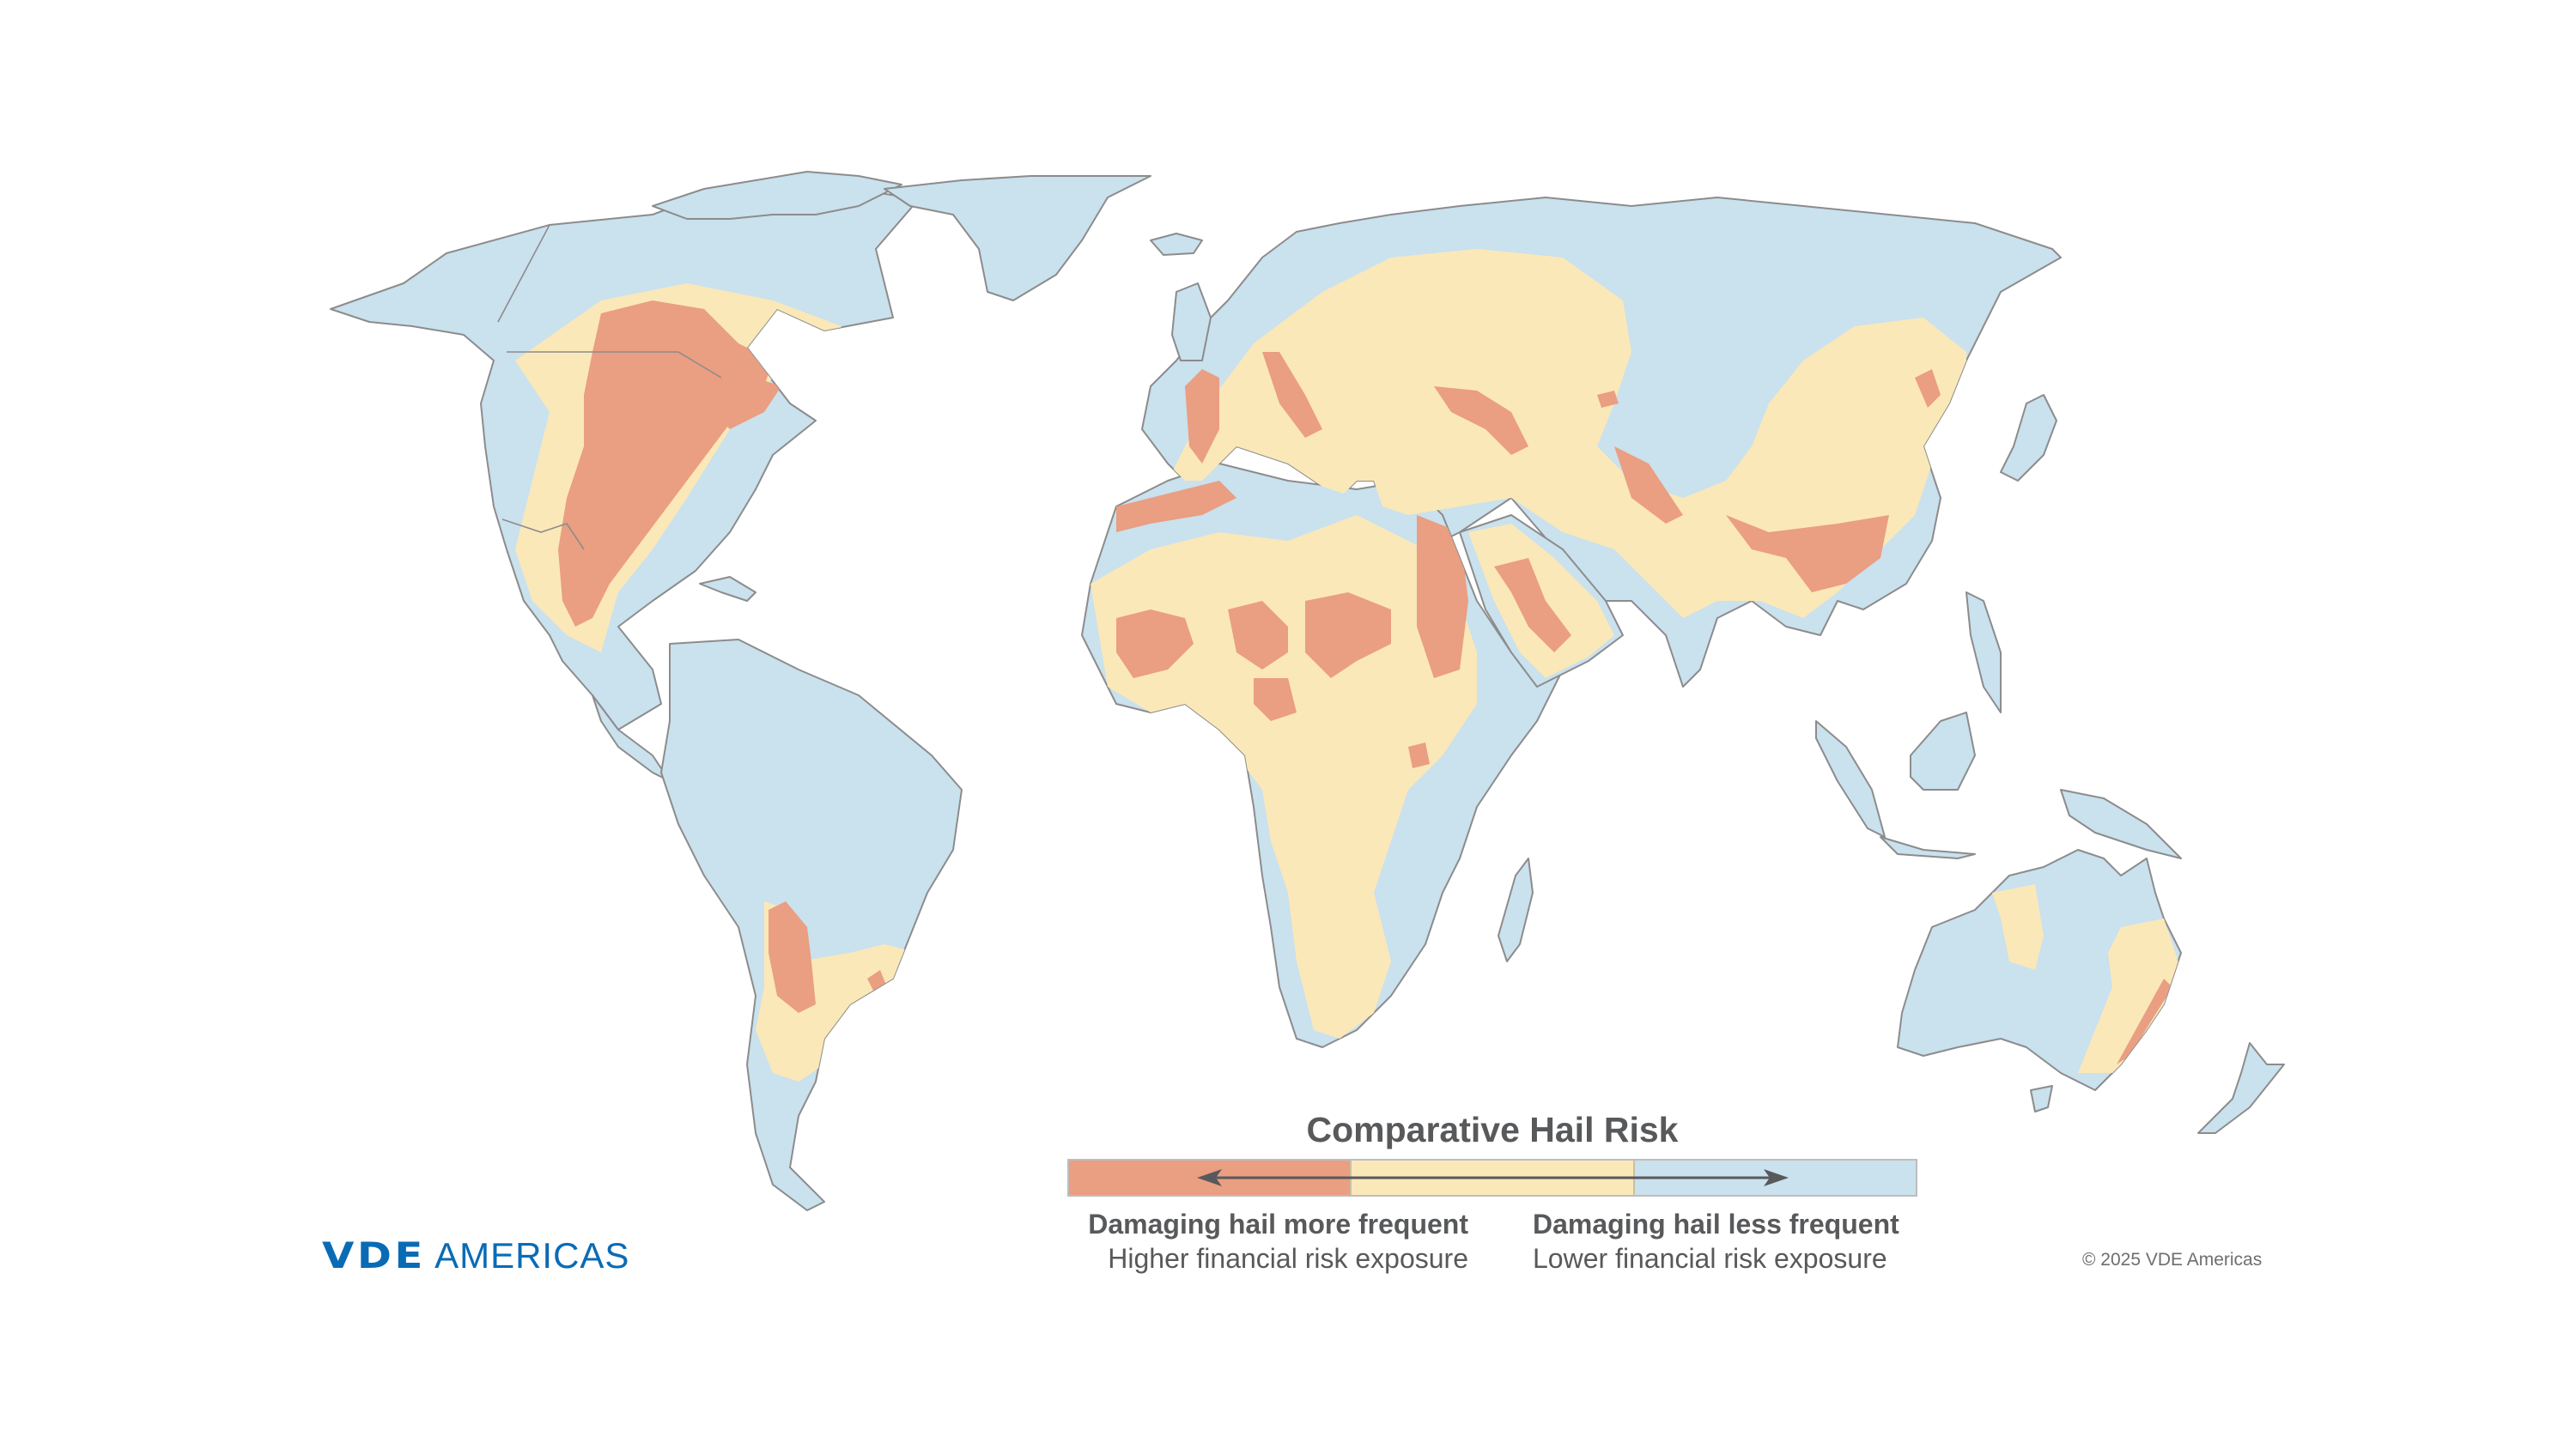 The width and height of the screenshot is (2576, 1449). I want to click on arabia-high, so click(1532, 605).